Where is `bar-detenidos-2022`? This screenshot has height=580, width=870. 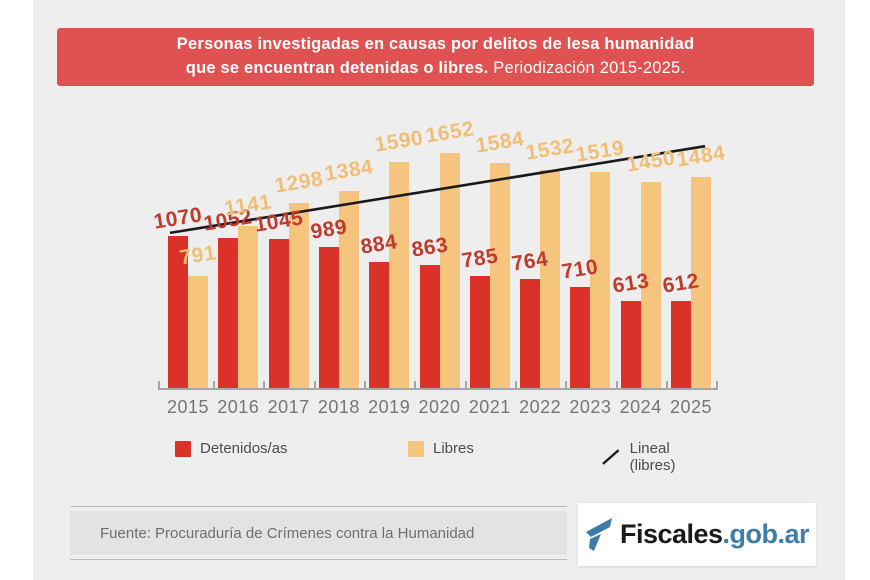
bar-detenidos-2022 is located at coordinates (530, 333).